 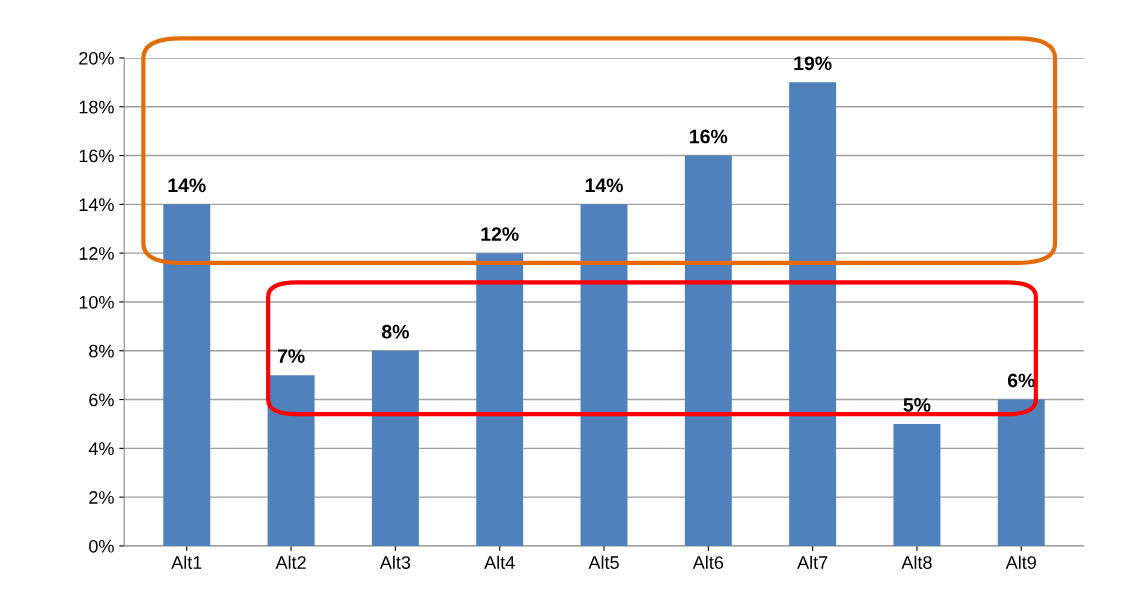 What do you see at coordinates (101, 546) in the screenshot?
I see `y-tick-label: 0%` at bounding box center [101, 546].